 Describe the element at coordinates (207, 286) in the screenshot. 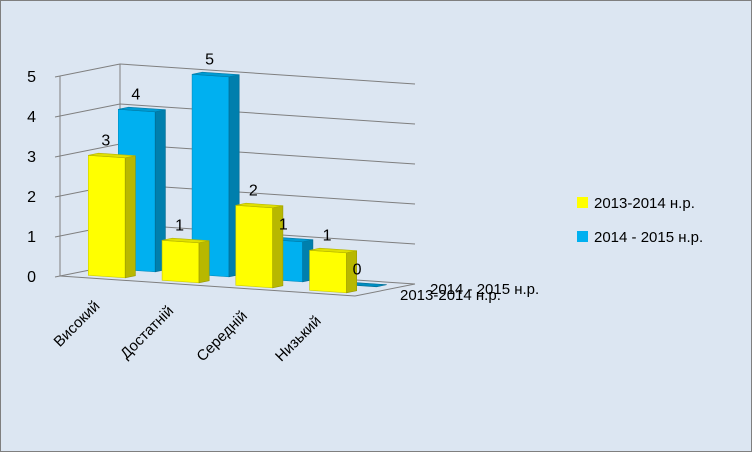

I see `category-axis-line` at that location.